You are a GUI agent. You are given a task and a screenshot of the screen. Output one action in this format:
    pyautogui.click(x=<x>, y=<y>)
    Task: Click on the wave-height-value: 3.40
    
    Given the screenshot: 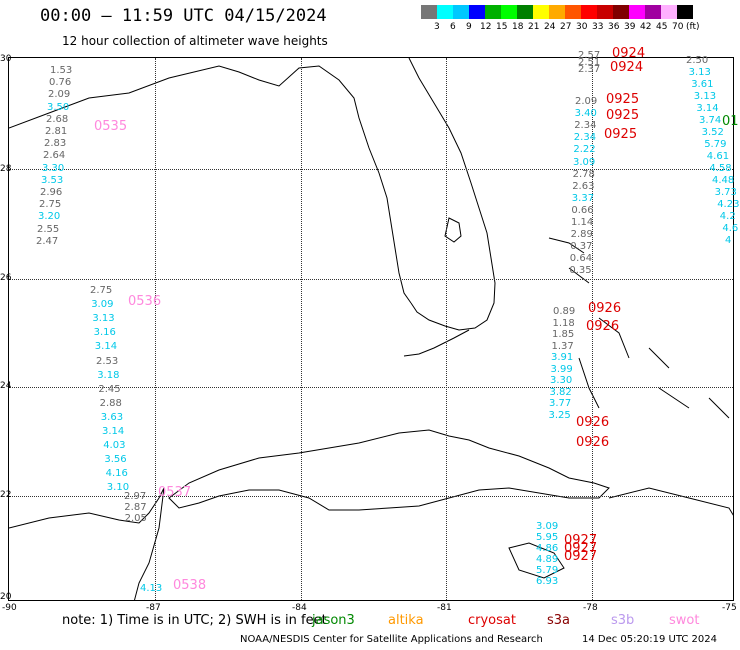 What is the action you would take?
    pyautogui.click(x=585, y=114)
    